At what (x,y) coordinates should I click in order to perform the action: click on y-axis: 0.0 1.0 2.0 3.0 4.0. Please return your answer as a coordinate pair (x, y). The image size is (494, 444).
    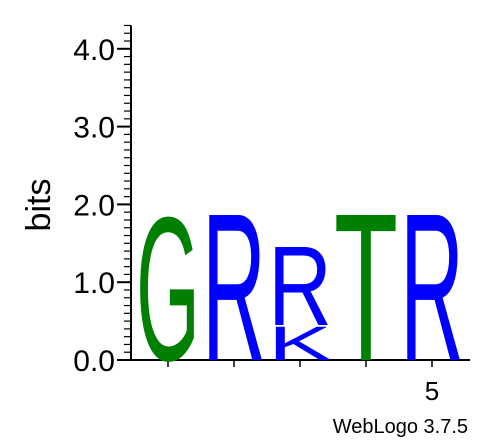
    Looking at the image, I should click on (102, 201).